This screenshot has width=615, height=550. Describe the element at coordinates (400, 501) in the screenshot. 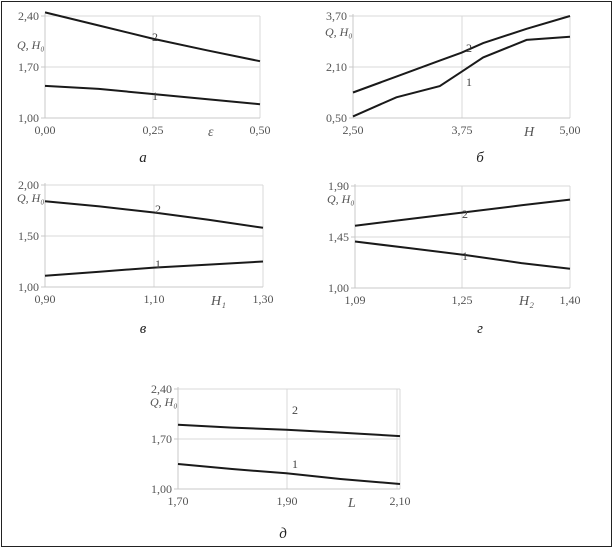

I see `x-tick-label: 2,10` at that location.